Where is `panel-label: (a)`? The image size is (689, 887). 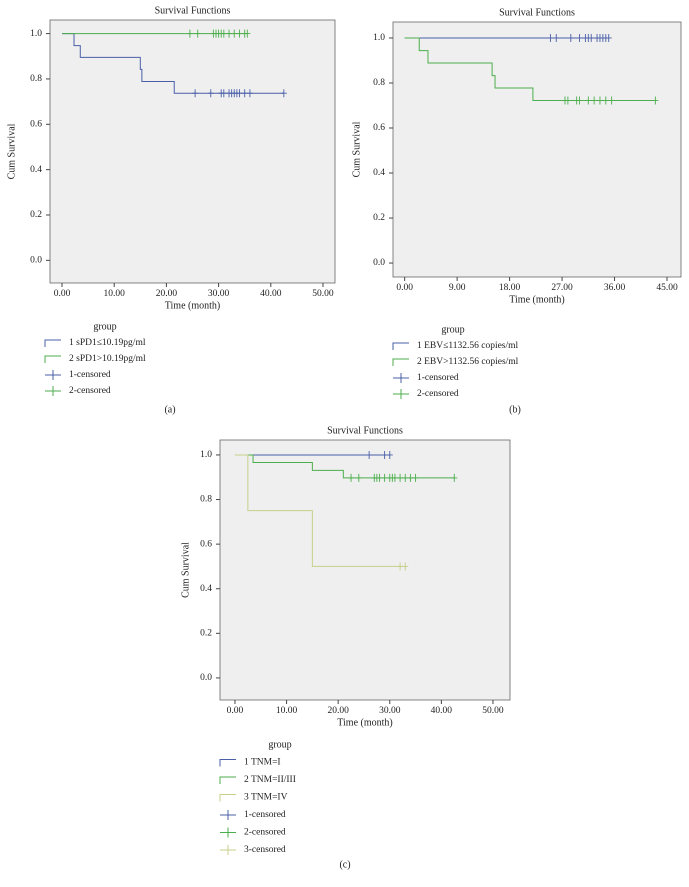 panel-label: (a) is located at coordinates (169, 409).